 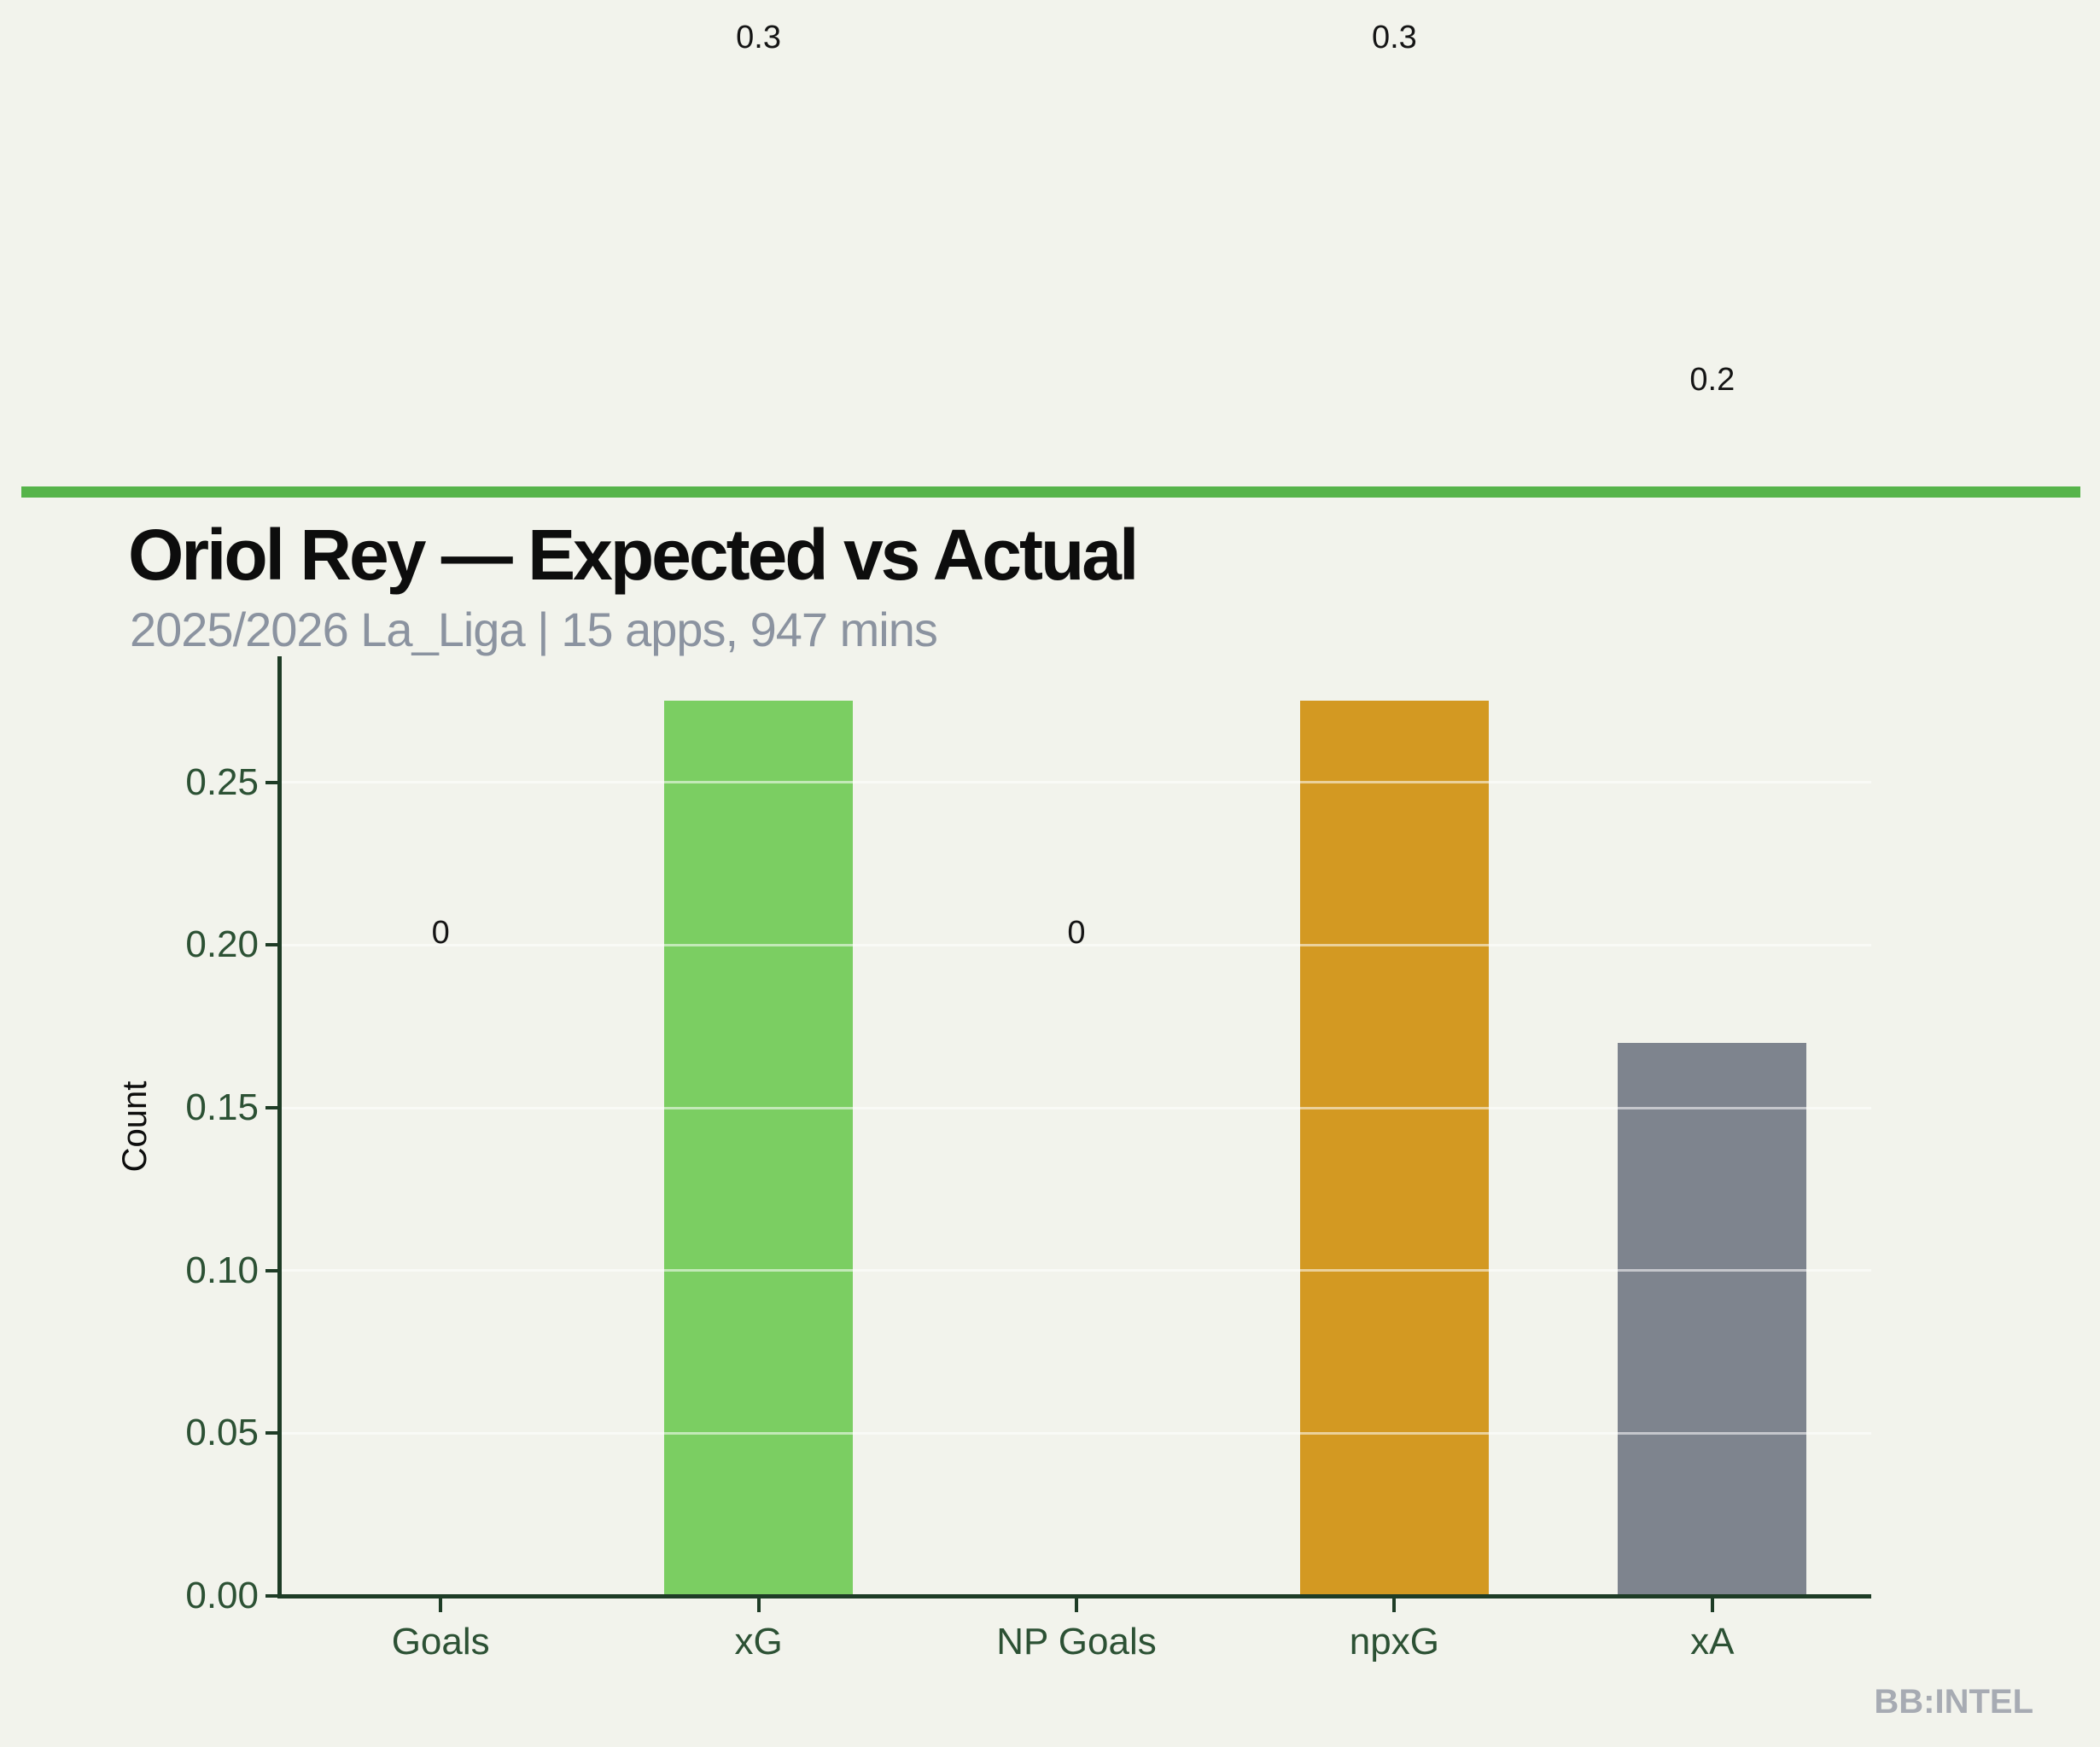 What do you see at coordinates (1394, 1148) in the screenshot?
I see `bar-npxg` at bounding box center [1394, 1148].